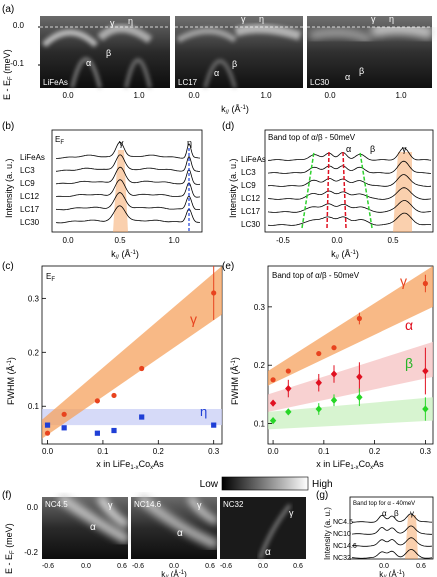  Describe the element at coordinates (8, 74) in the screenshot. I see `y-axis-label: E - EF (meV)` at that location.